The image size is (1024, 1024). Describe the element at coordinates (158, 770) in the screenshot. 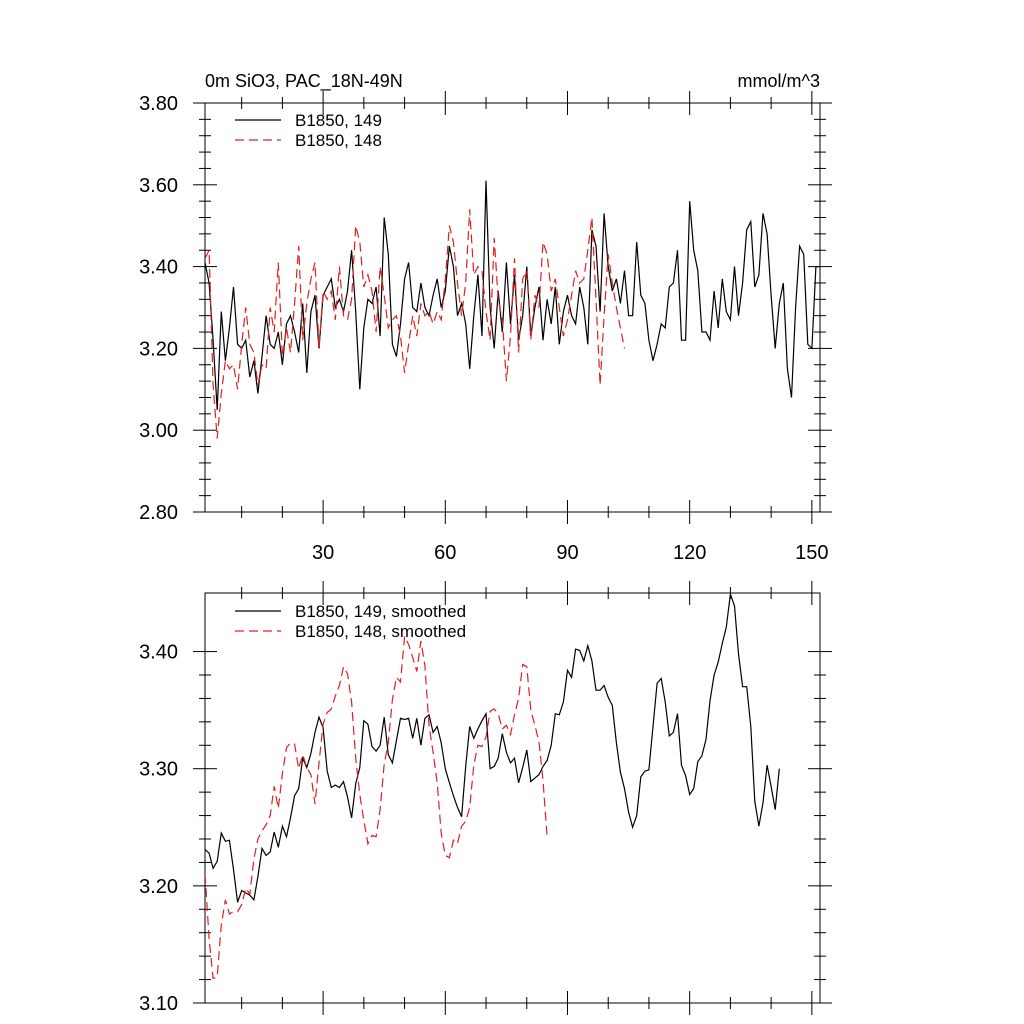

I see `y-tick-label: 3.30` at that location.